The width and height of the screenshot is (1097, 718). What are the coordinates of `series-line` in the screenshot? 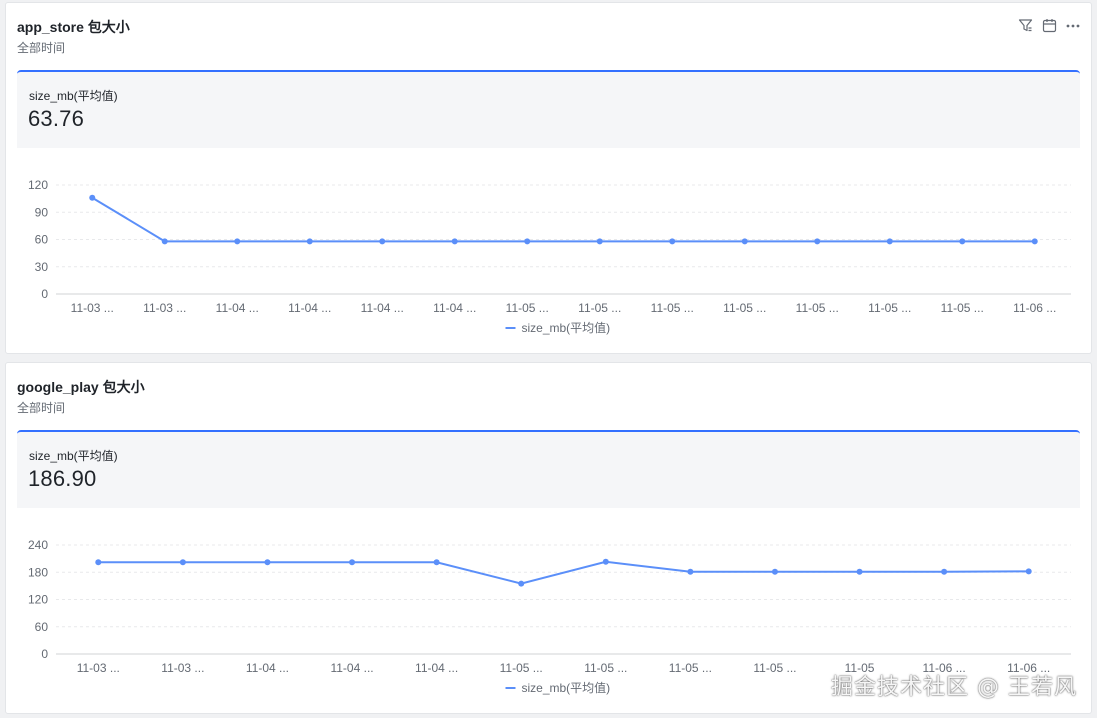 It's located at (563, 220).